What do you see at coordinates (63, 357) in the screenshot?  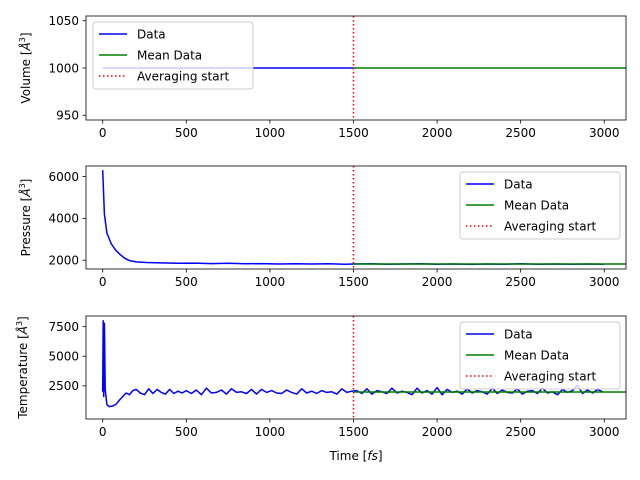 I see `y-tick-label: 5000` at bounding box center [63, 357].